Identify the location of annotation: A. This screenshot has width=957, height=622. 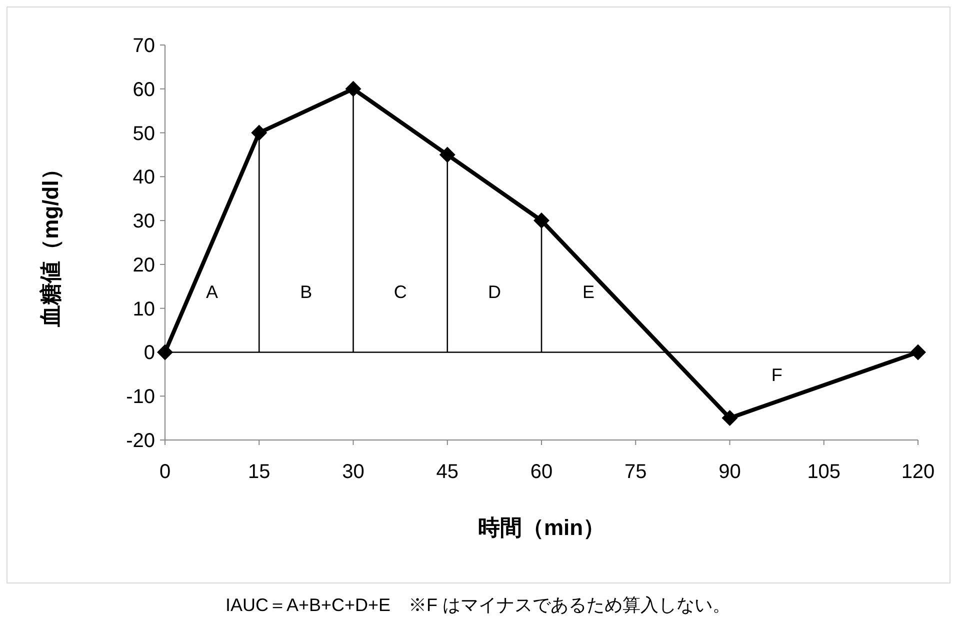
(212, 292).